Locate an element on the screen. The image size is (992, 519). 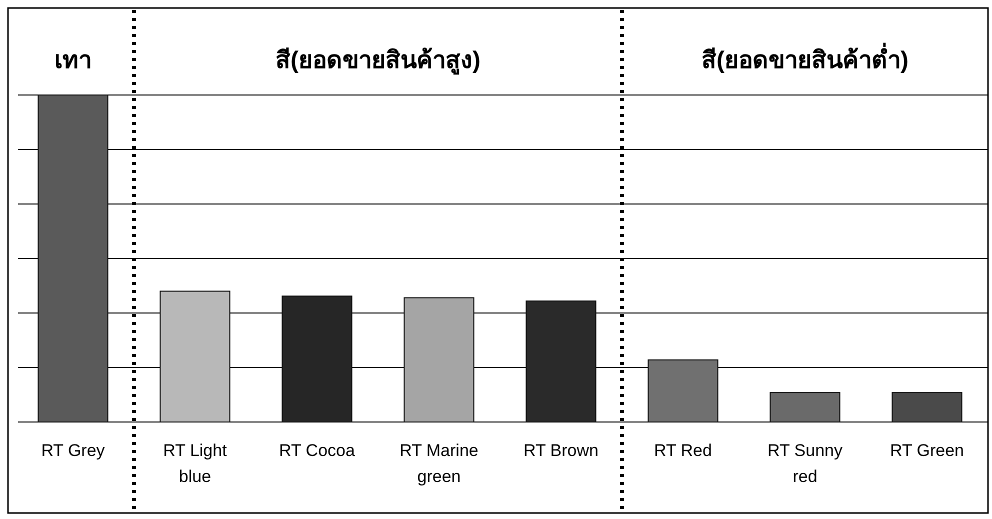
x-tick-label: RT Cocoa is located at coordinates (317, 451).